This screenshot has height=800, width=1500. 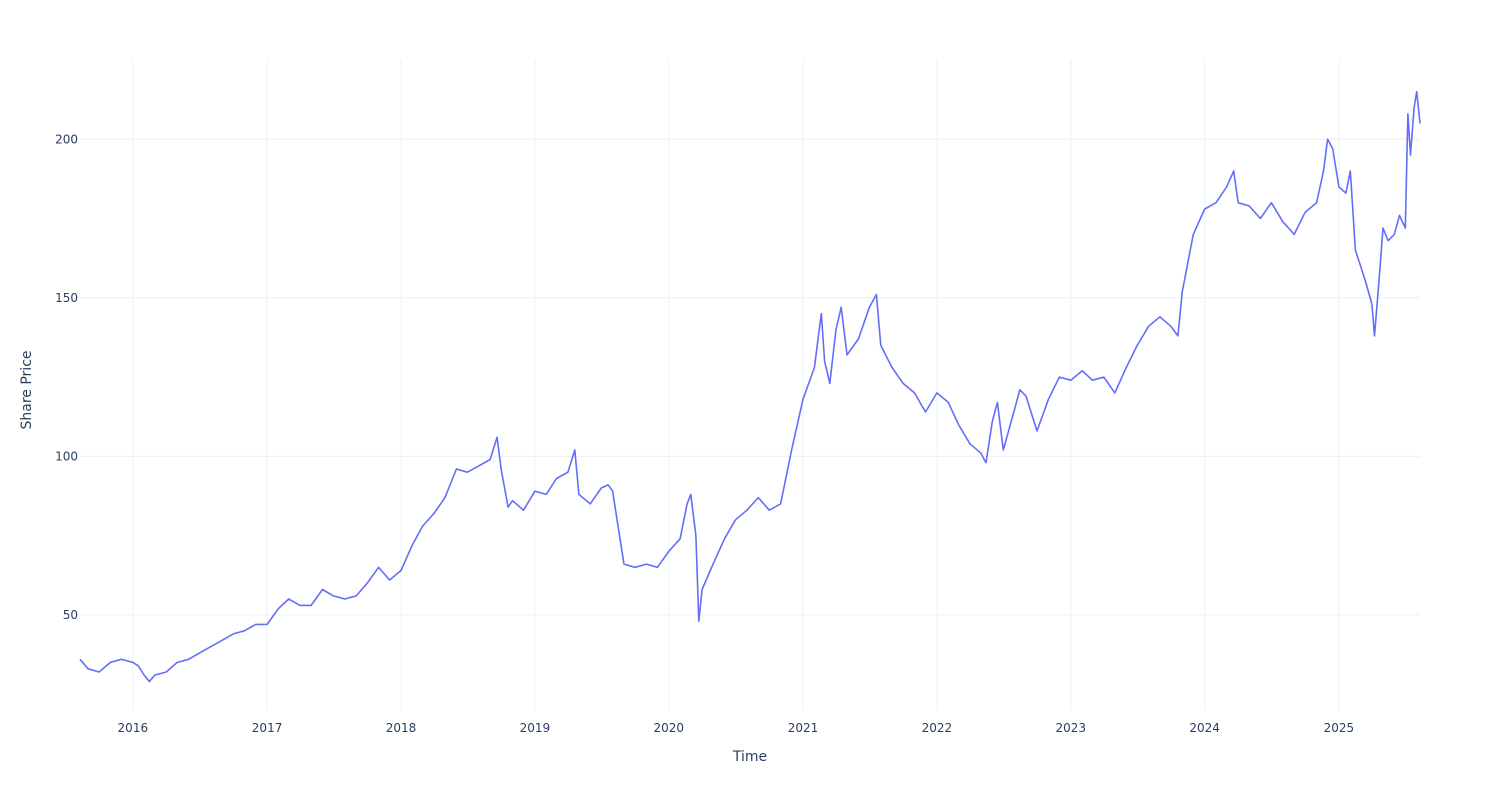 What do you see at coordinates (1339, 728) in the screenshot?
I see `x-tick-label: 2025` at bounding box center [1339, 728].